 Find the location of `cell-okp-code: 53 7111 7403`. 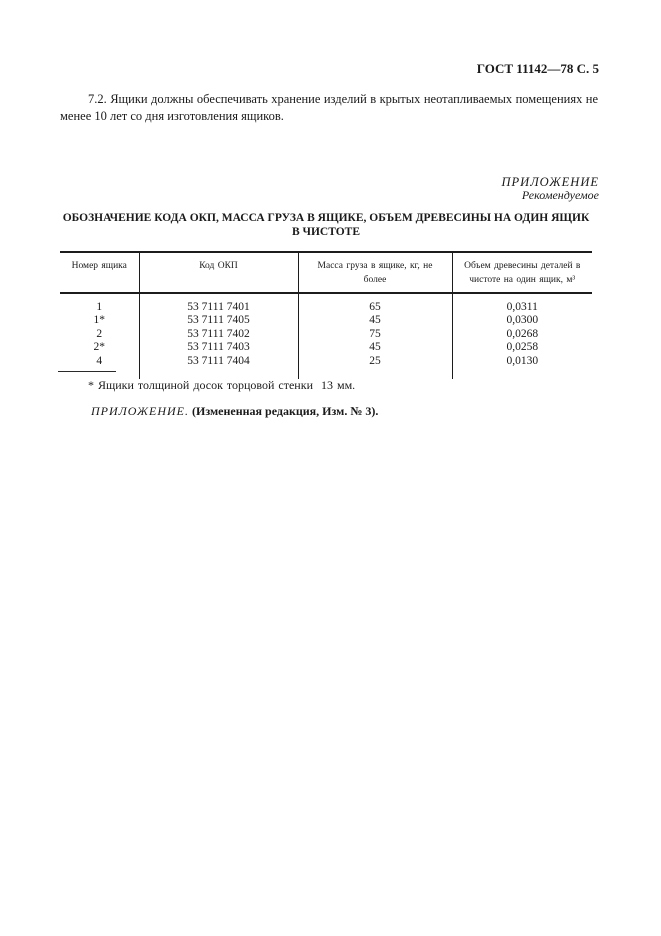

cell-okp-code: 53 7111 7403 is located at coordinates (219, 348).